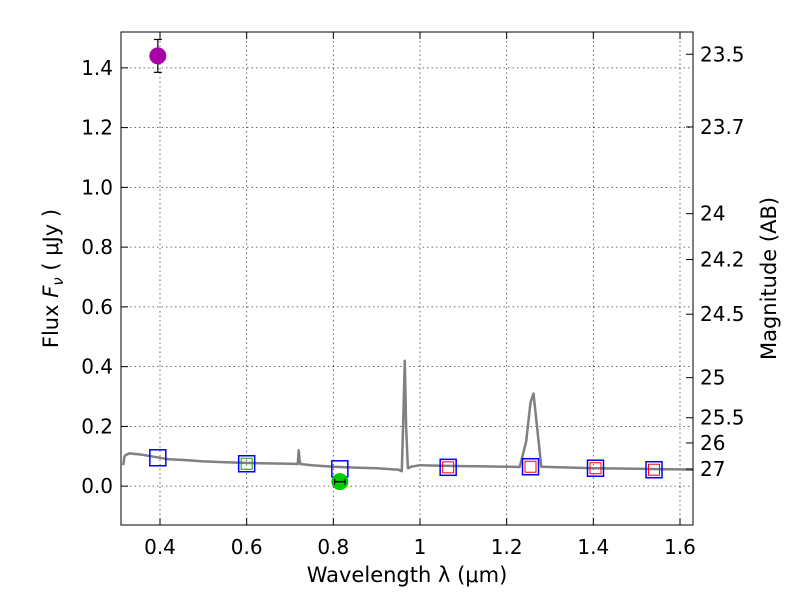 This screenshot has height=600, width=800. Describe the element at coordinates (58, 281) in the screenshot. I see `y-axis-label-sub: ν` at that location.